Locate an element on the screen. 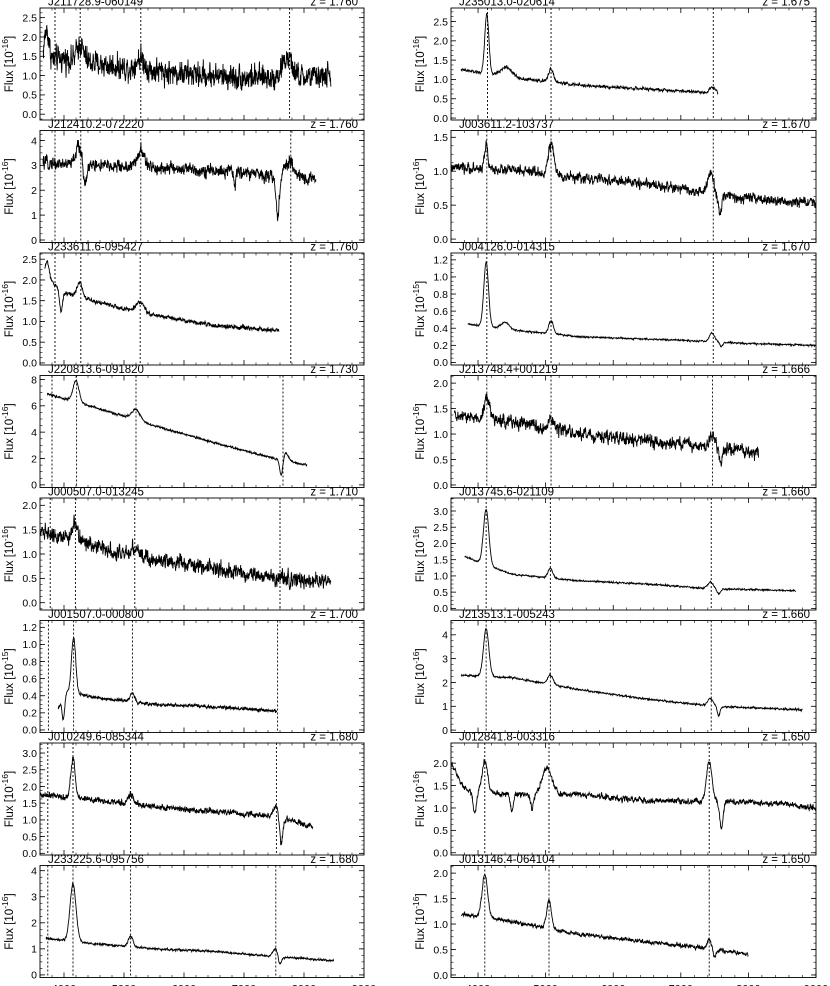 The height and width of the screenshot is (986, 830). y-axis-label-exponent: -15 is located at coordinates (416, 290).